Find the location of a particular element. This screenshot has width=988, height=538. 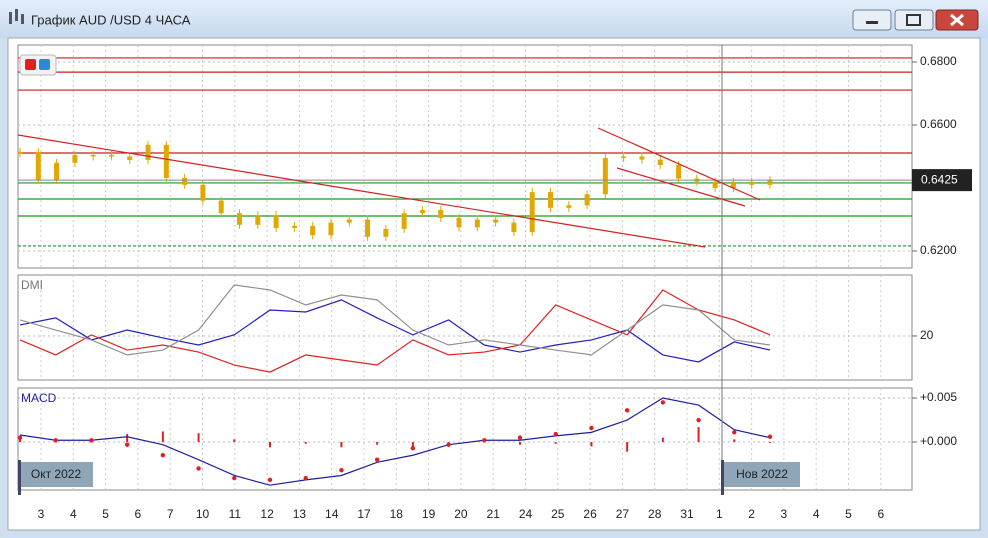

close-button is located at coordinates (957, 20).